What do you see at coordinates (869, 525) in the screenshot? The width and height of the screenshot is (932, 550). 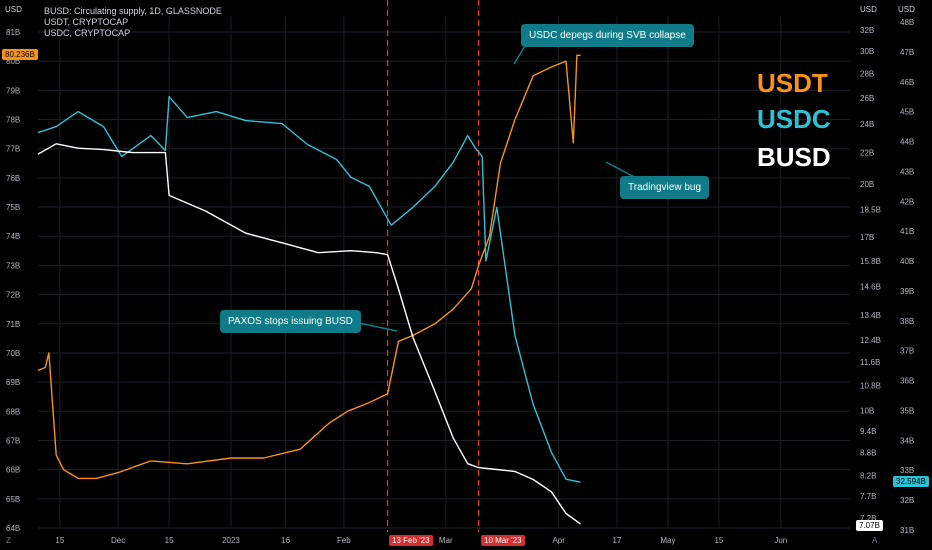 I see `busd-last-value-tag: 7.07B` at bounding box center [869, 525].